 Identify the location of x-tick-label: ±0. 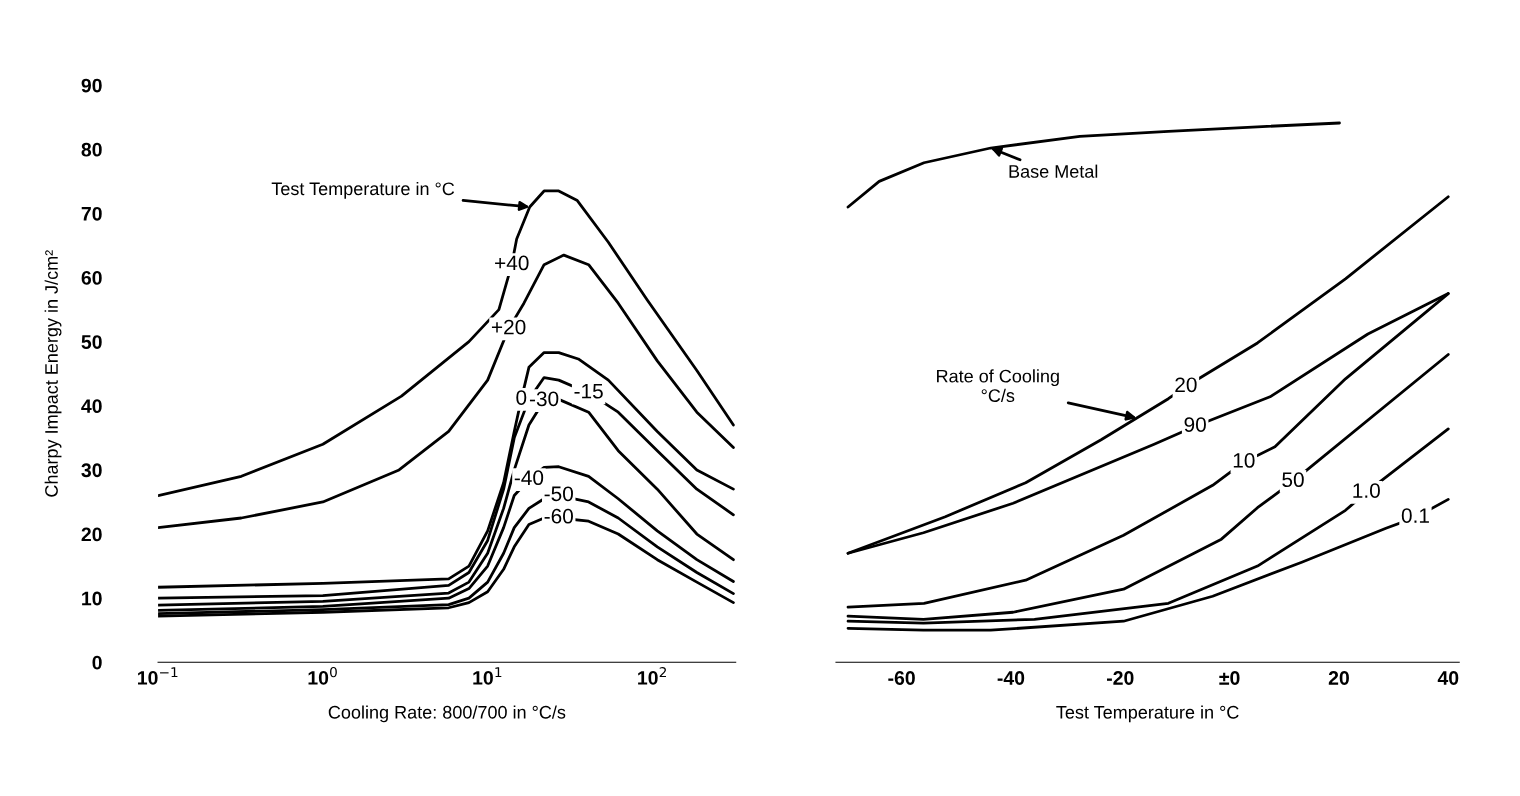
(1229, 678).